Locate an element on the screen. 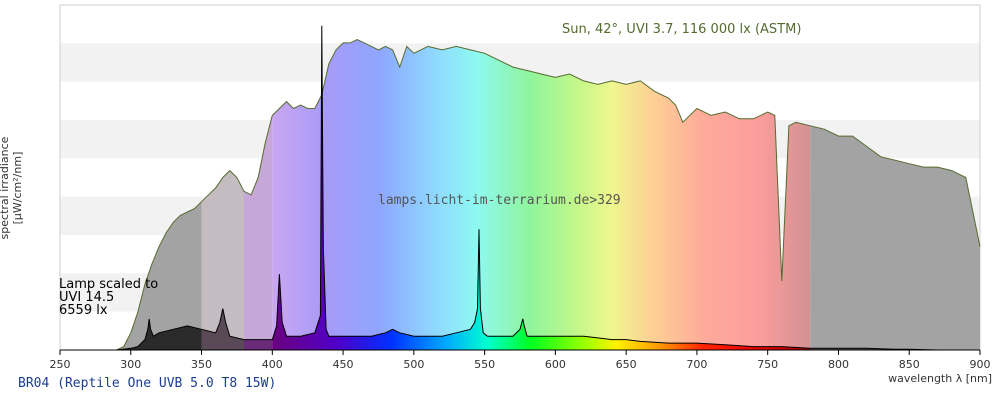 The width and height of the screenshot is (1000, 400). x-tick-label: 850 is located at coordinates (909, 364).